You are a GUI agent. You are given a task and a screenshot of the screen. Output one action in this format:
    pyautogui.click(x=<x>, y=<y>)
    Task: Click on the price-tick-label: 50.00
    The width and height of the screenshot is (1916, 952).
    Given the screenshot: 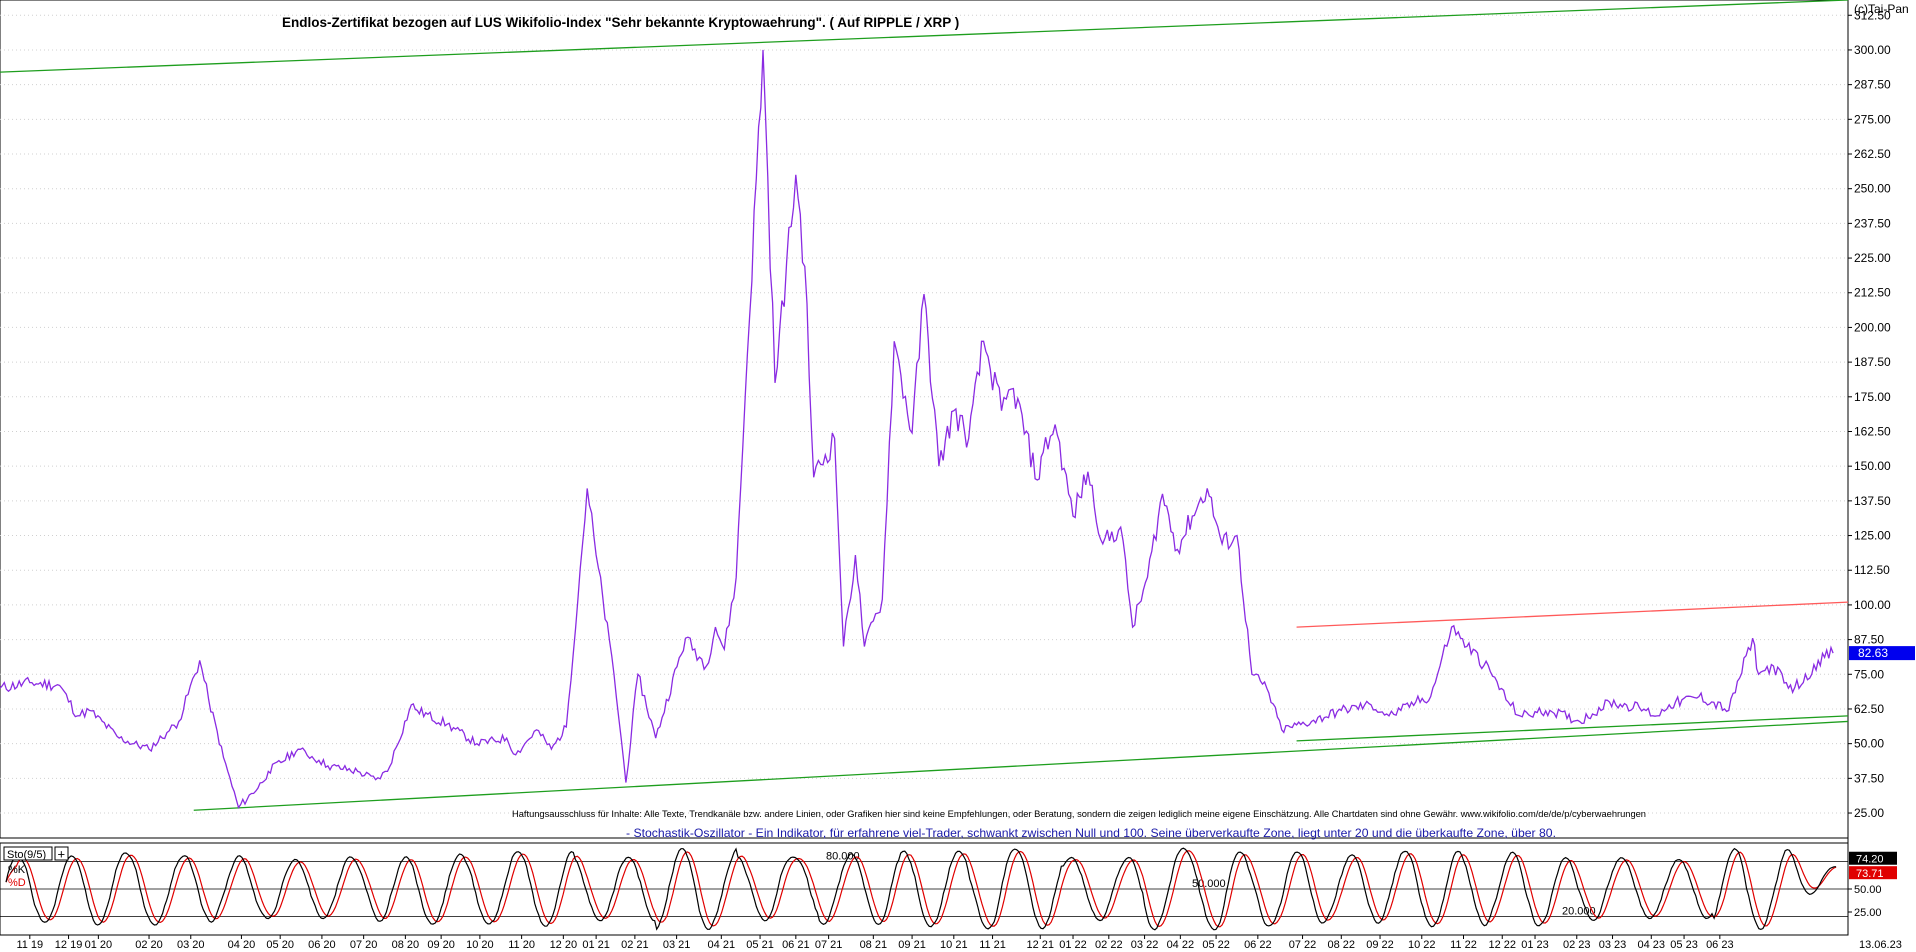 What is the action you would take?
    pyautogui.click(x=1869, y=744)
    